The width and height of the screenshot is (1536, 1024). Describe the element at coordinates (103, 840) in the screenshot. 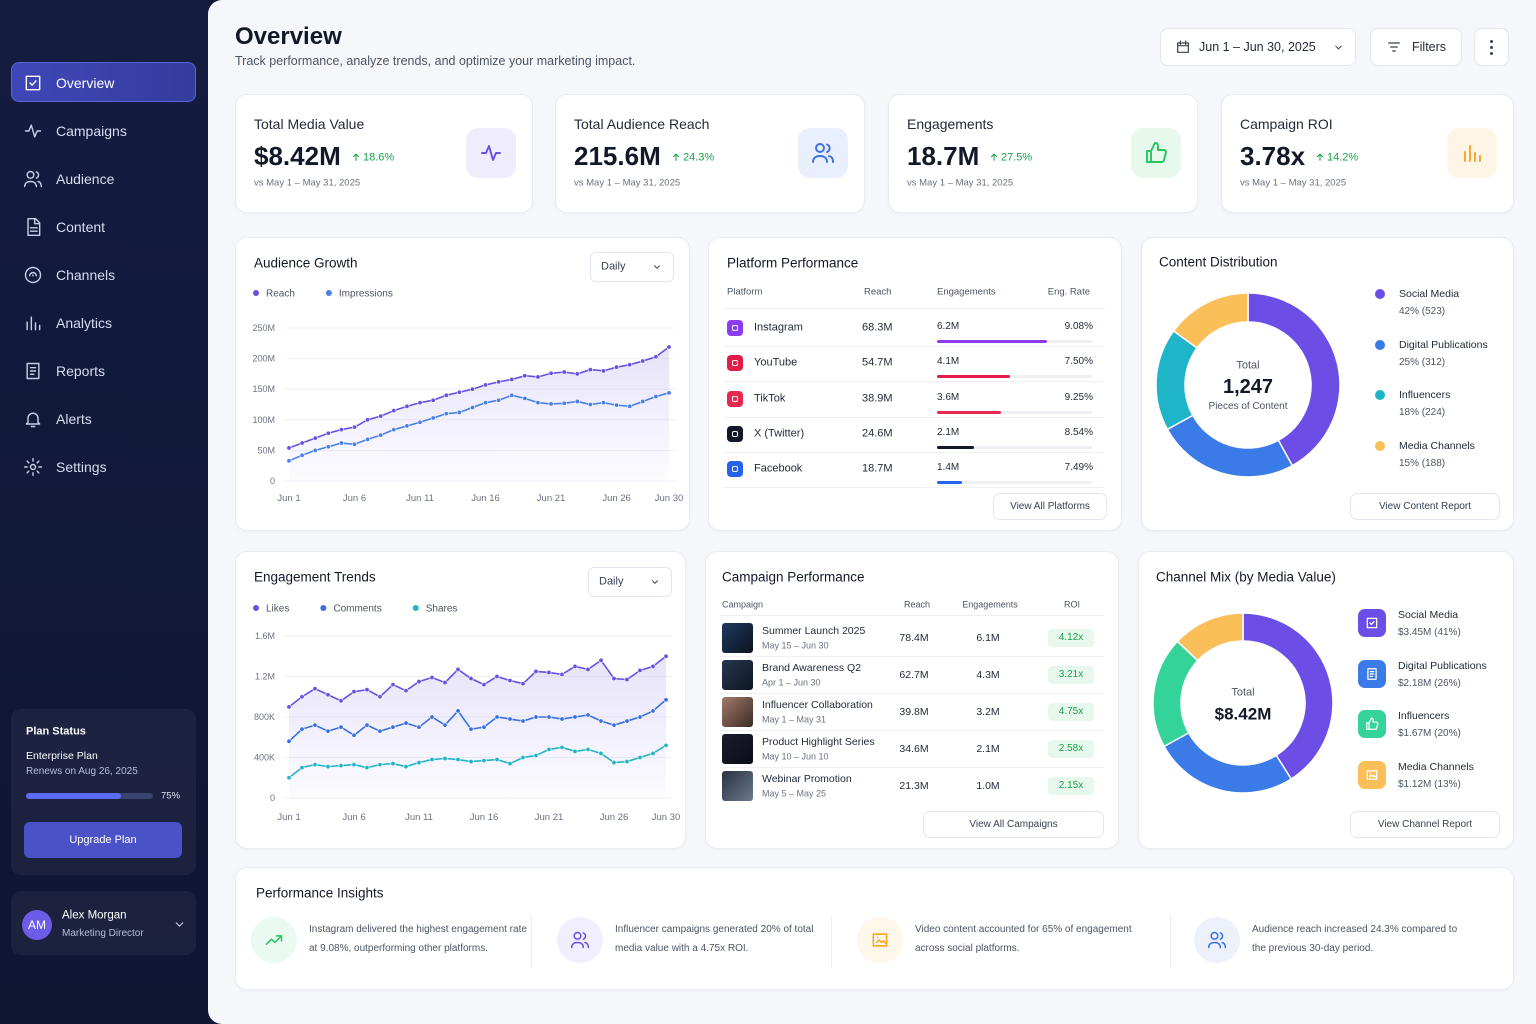

I see `upgrade-button: Upgrade Plan` at that location.